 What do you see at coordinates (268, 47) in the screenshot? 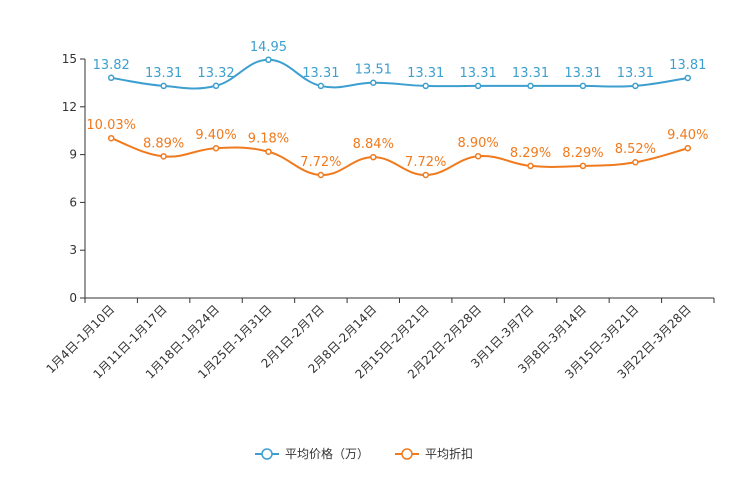
I see `data-label: 14.95` at bounding box center [268, 47].